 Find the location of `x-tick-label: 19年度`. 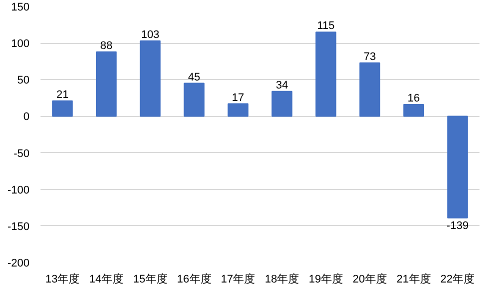

x-tick-label: 19年度 is located at coordinates (325, 279).